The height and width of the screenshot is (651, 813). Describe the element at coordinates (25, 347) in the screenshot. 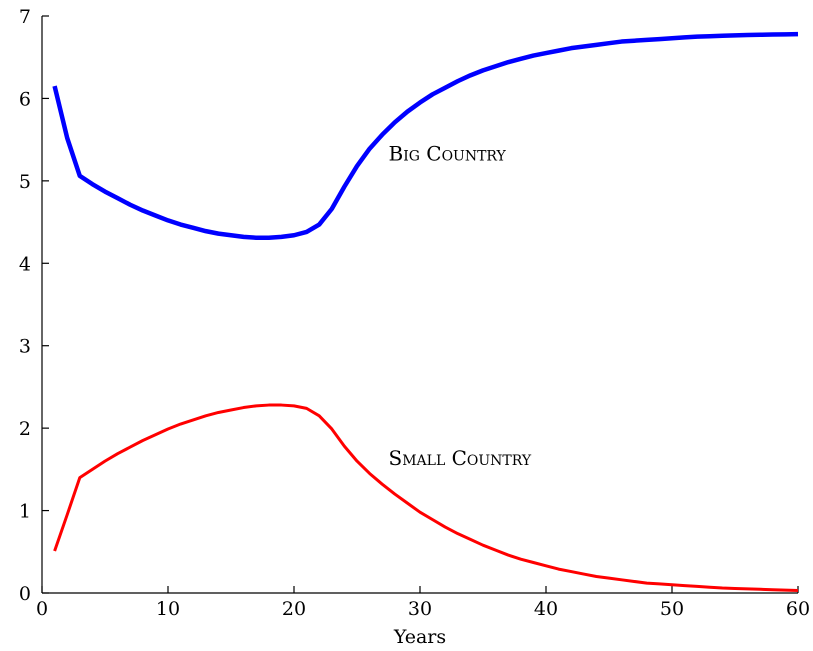

I see `y-tick-label: 3` at that location.